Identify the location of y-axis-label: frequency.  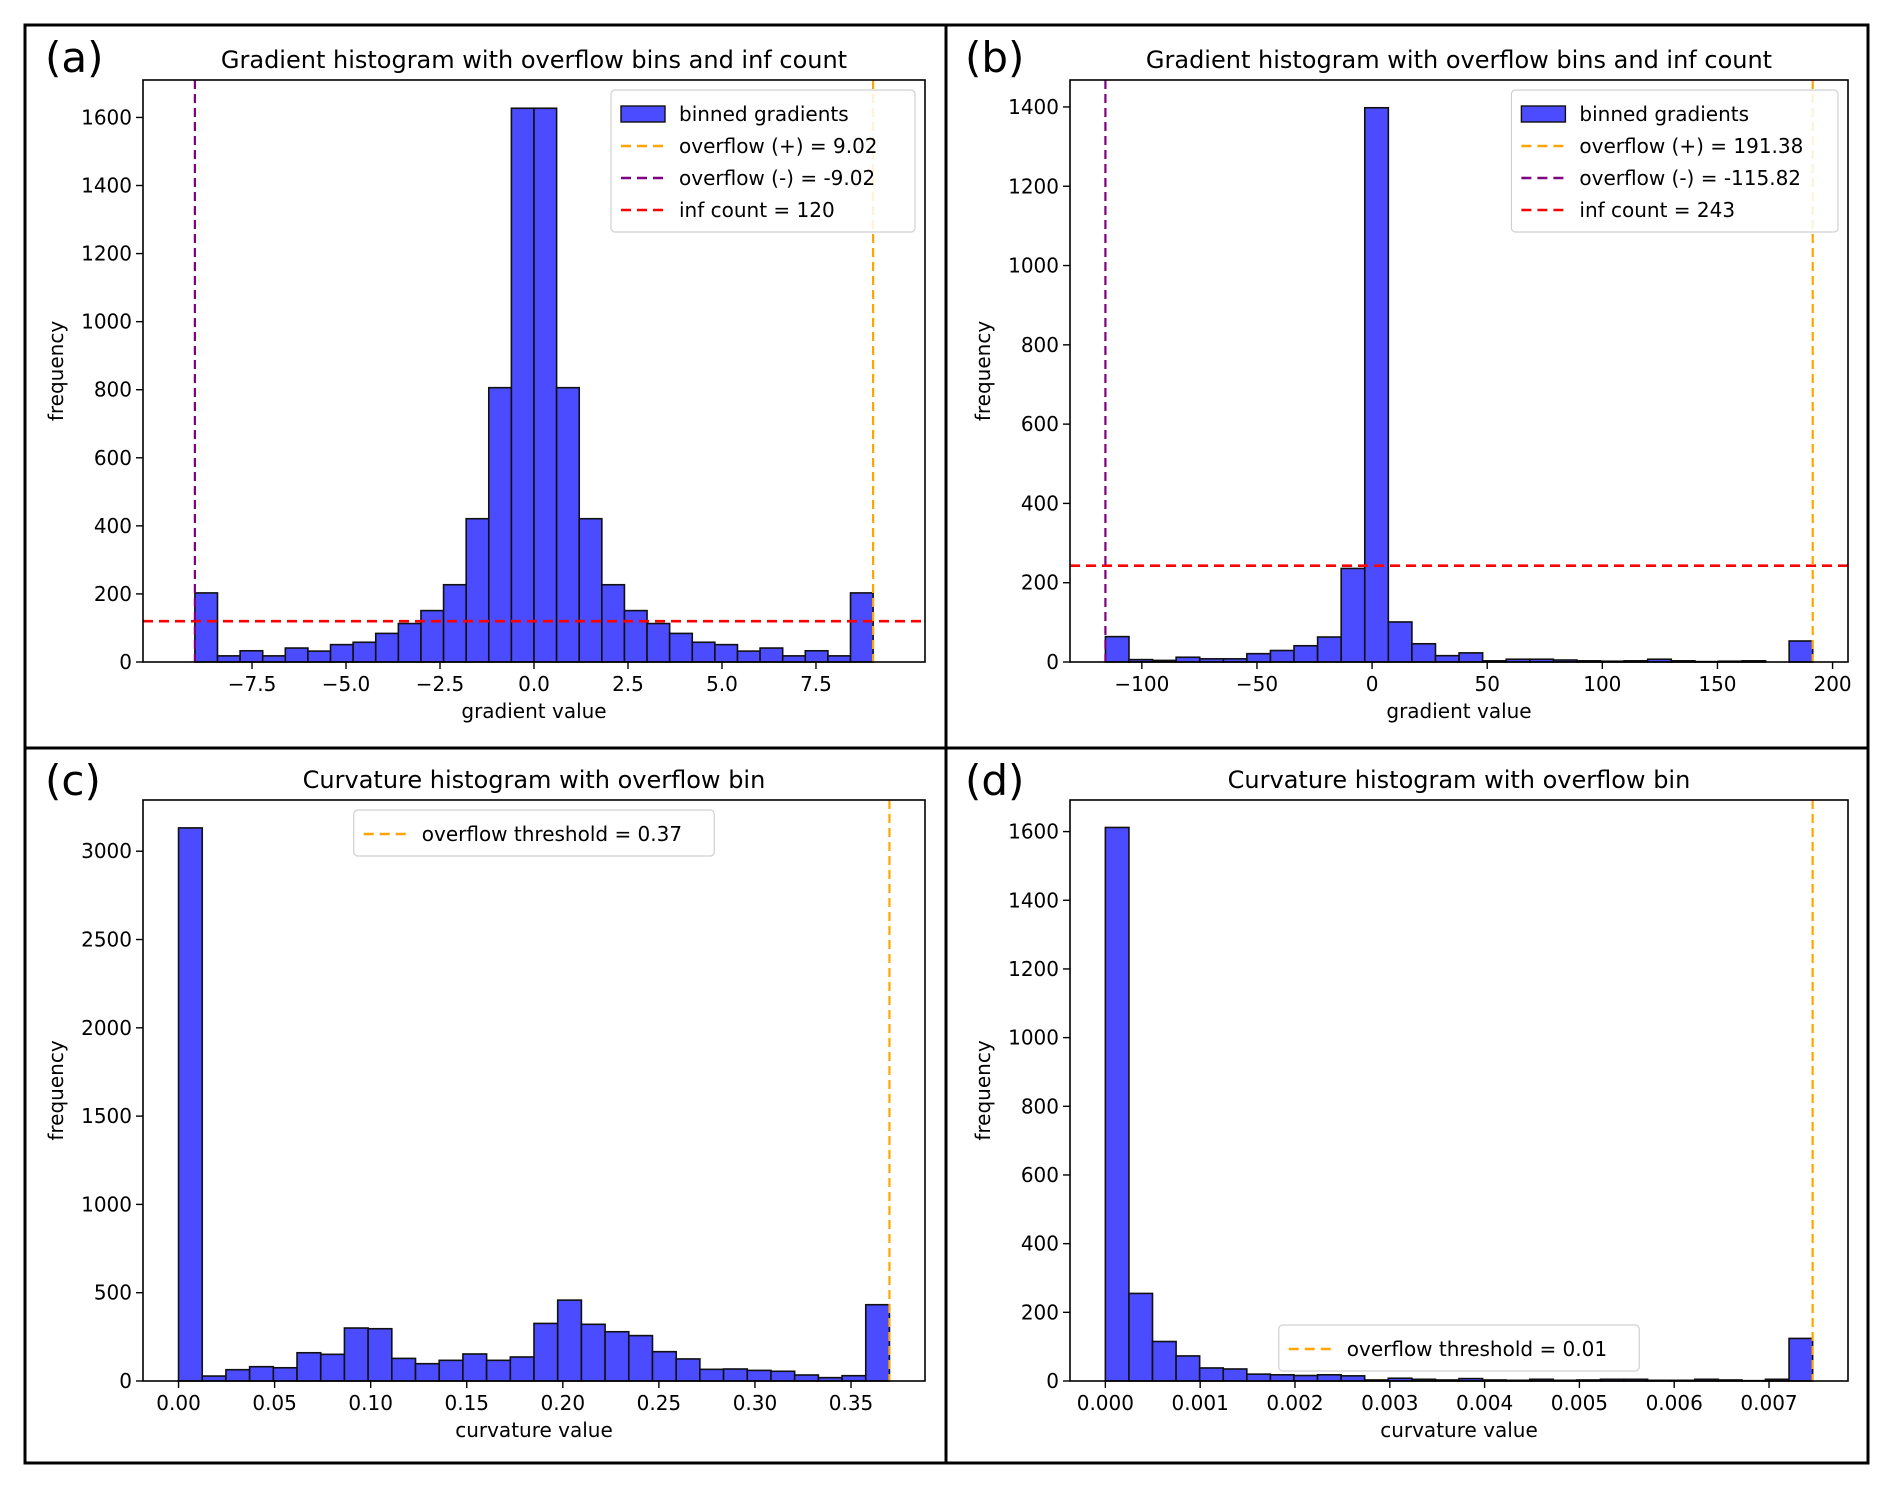
(983, 1090).